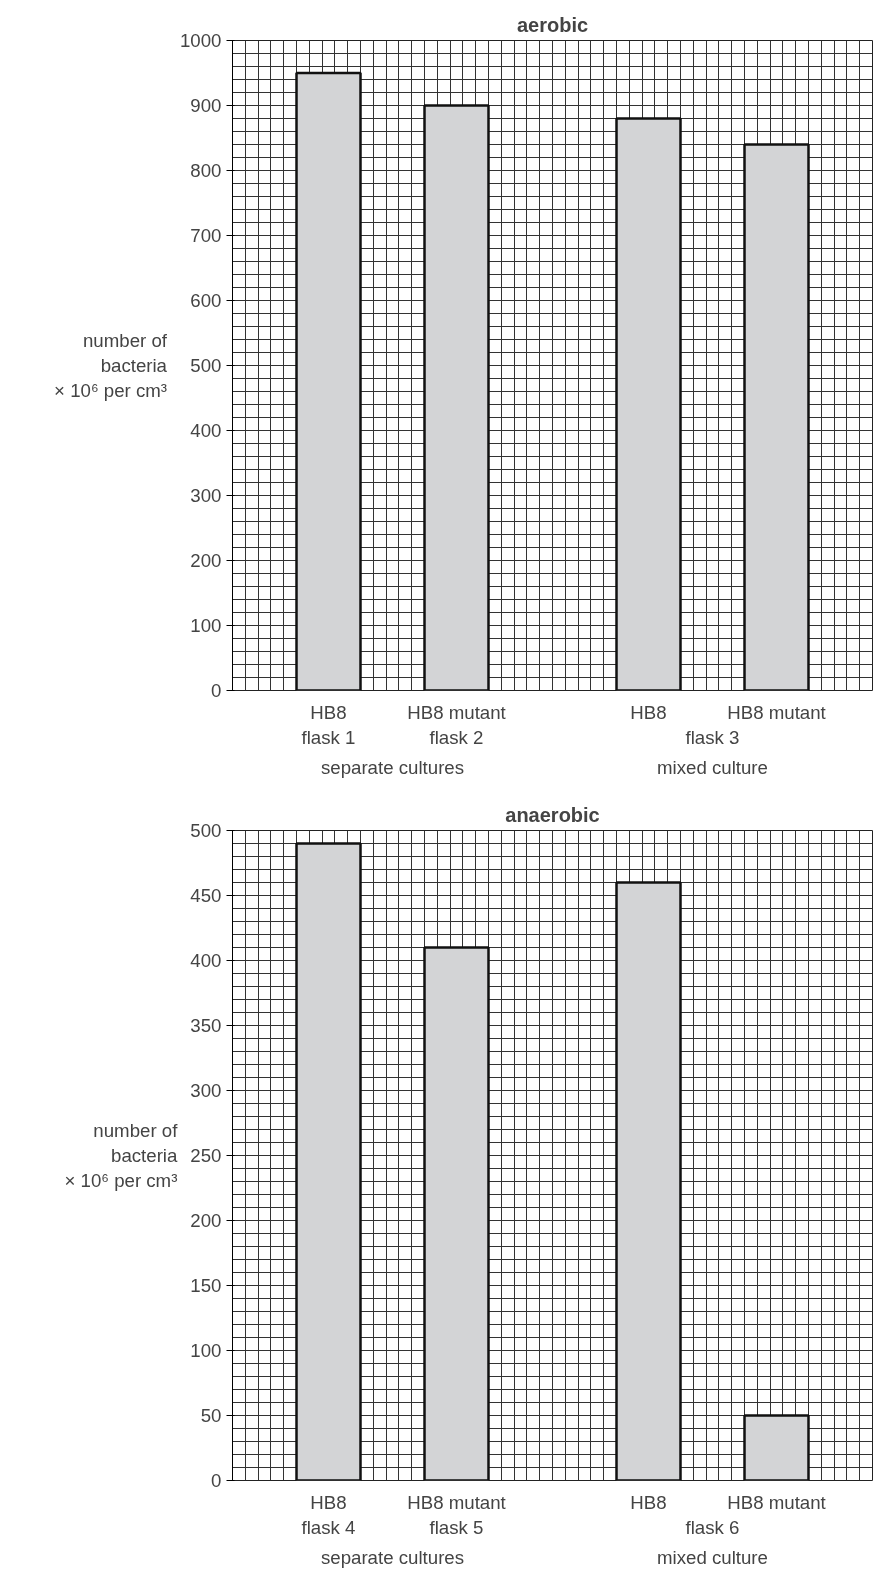 The image size is (886, 1592). What do you see at coordinates (206, 1155) in the screenshot?
I see `y-tick-label: 250` at bounding box center [206, 1155].